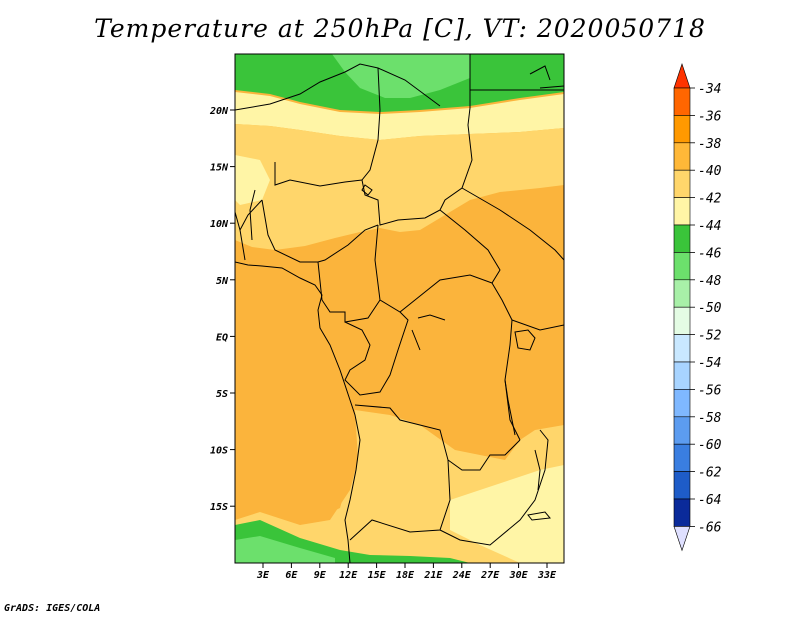 This screenshot has height=618, width=800. I want to click on border-west-states, so click(249, 225).